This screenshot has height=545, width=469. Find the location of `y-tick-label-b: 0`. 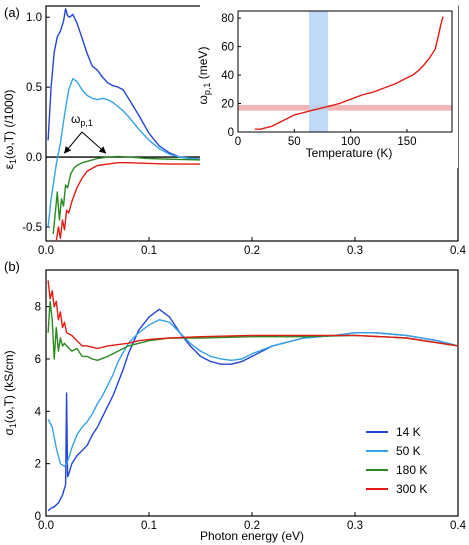

y-tick-label-b: 0 is located at coordinates (38, 517).